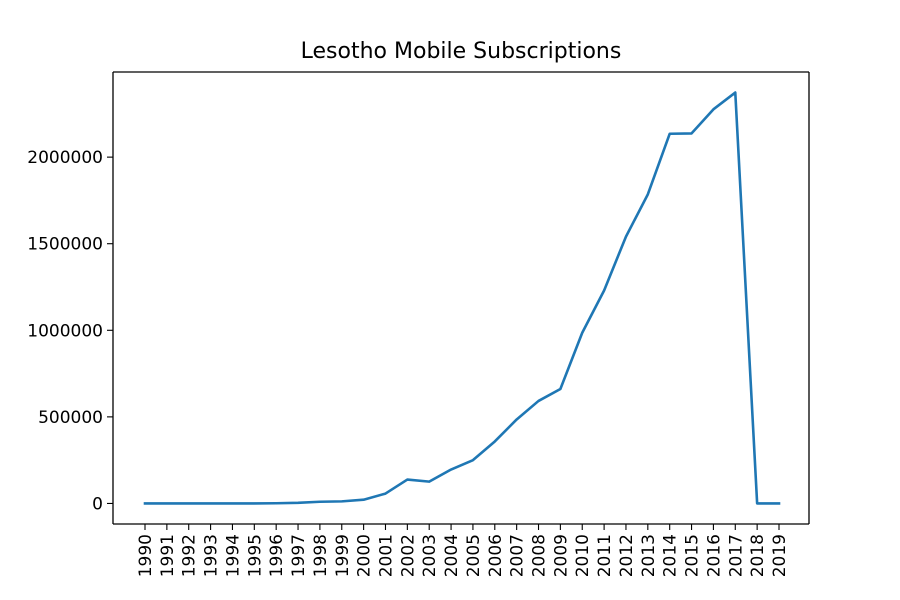  Describe the element at coordinates (168, 555) in the screenshot. I see `x-tick-label: 1991` at that location.